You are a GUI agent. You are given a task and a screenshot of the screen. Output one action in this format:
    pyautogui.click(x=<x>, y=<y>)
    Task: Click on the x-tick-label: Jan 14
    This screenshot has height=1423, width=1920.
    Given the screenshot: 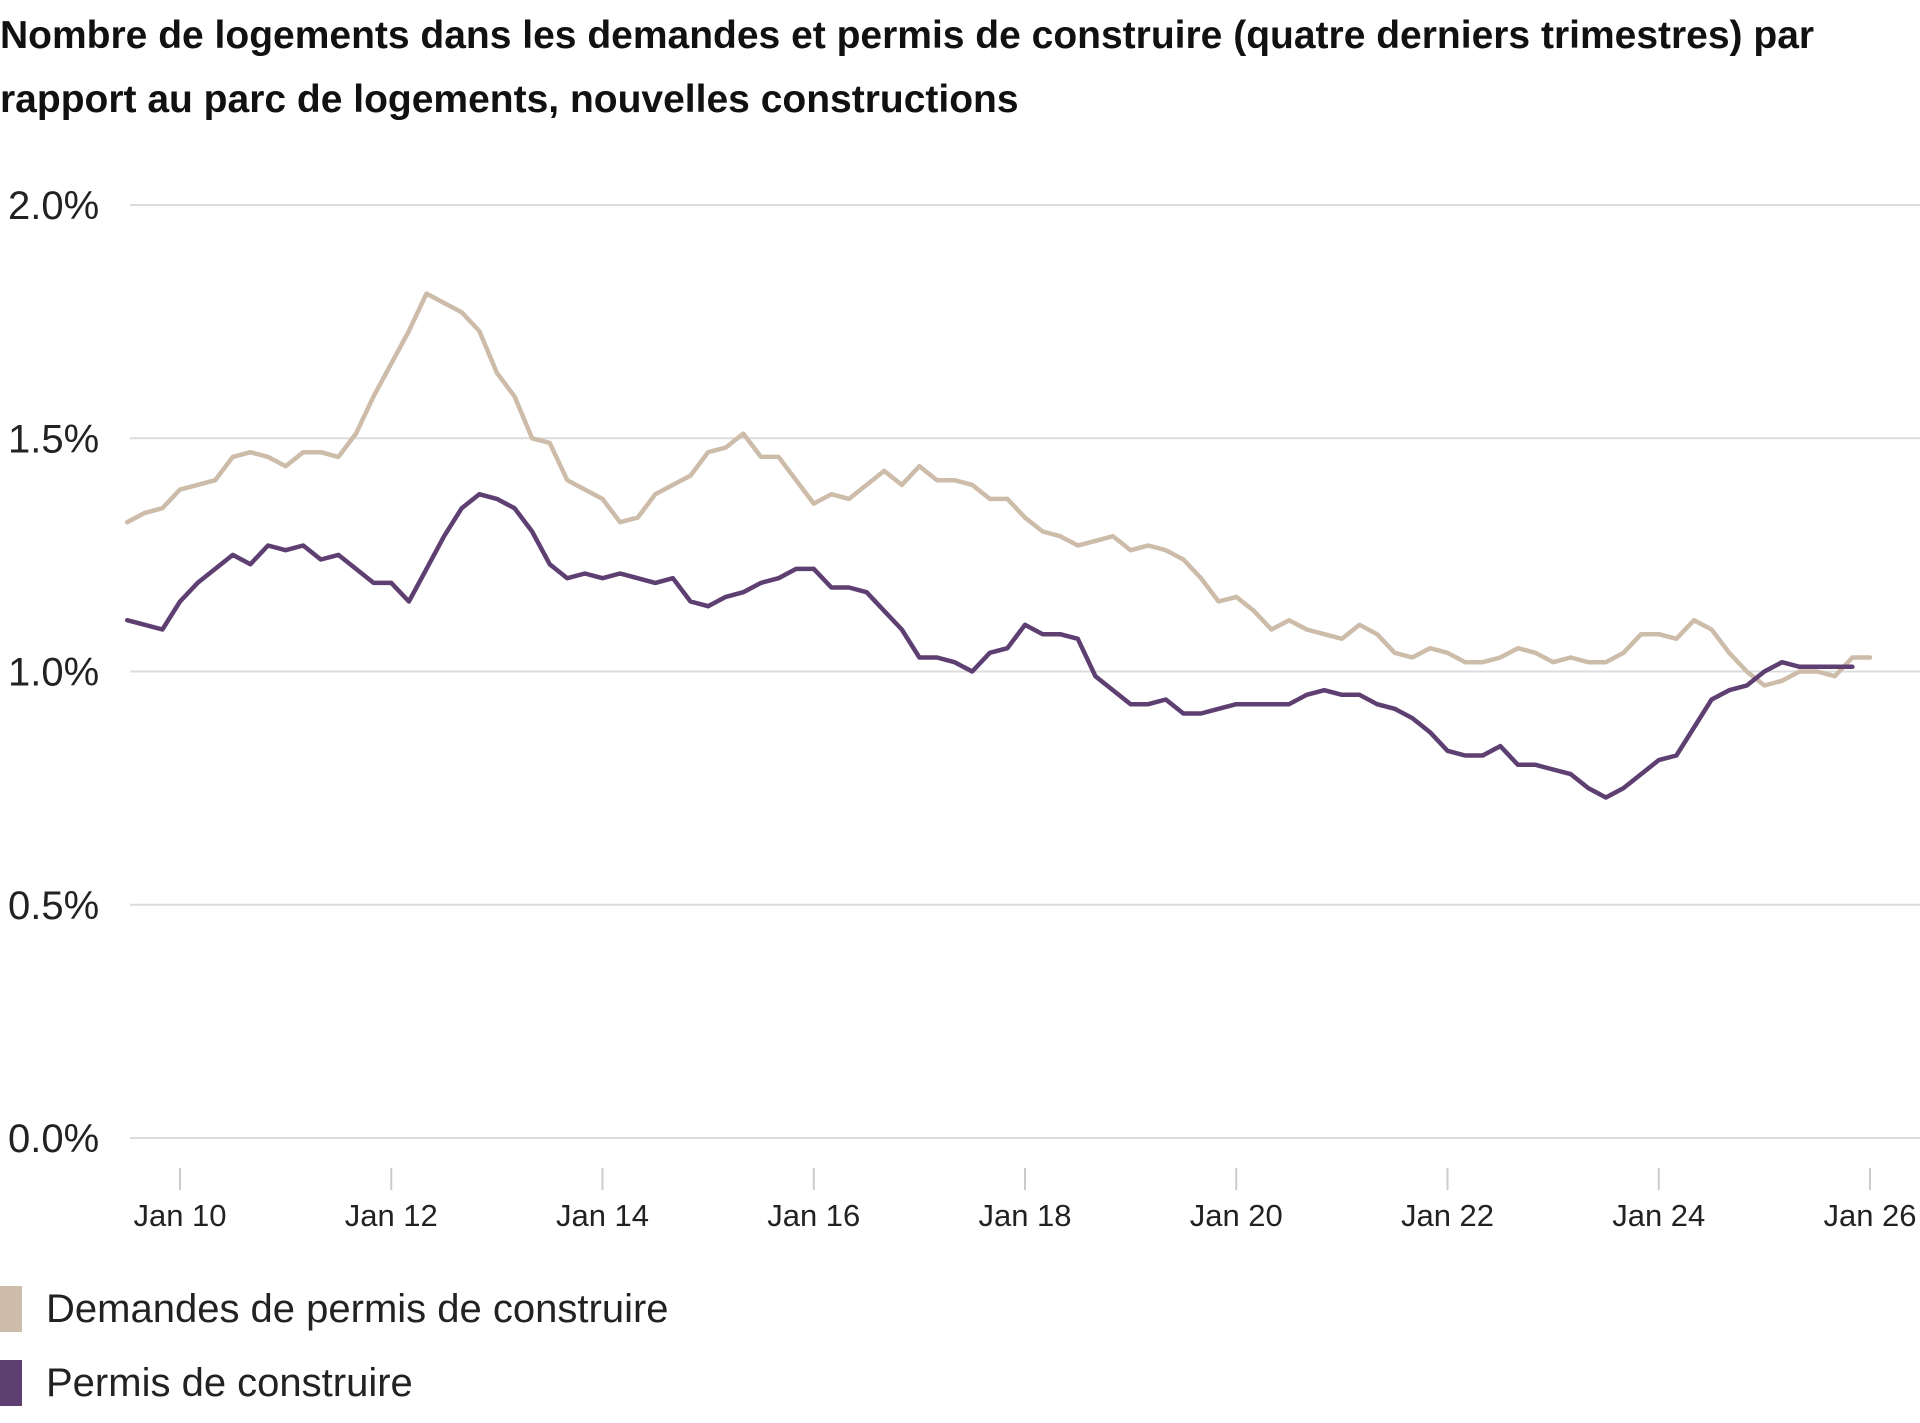 What is the action you would take?
    pyautogui.click(x=602, y=1215)
    